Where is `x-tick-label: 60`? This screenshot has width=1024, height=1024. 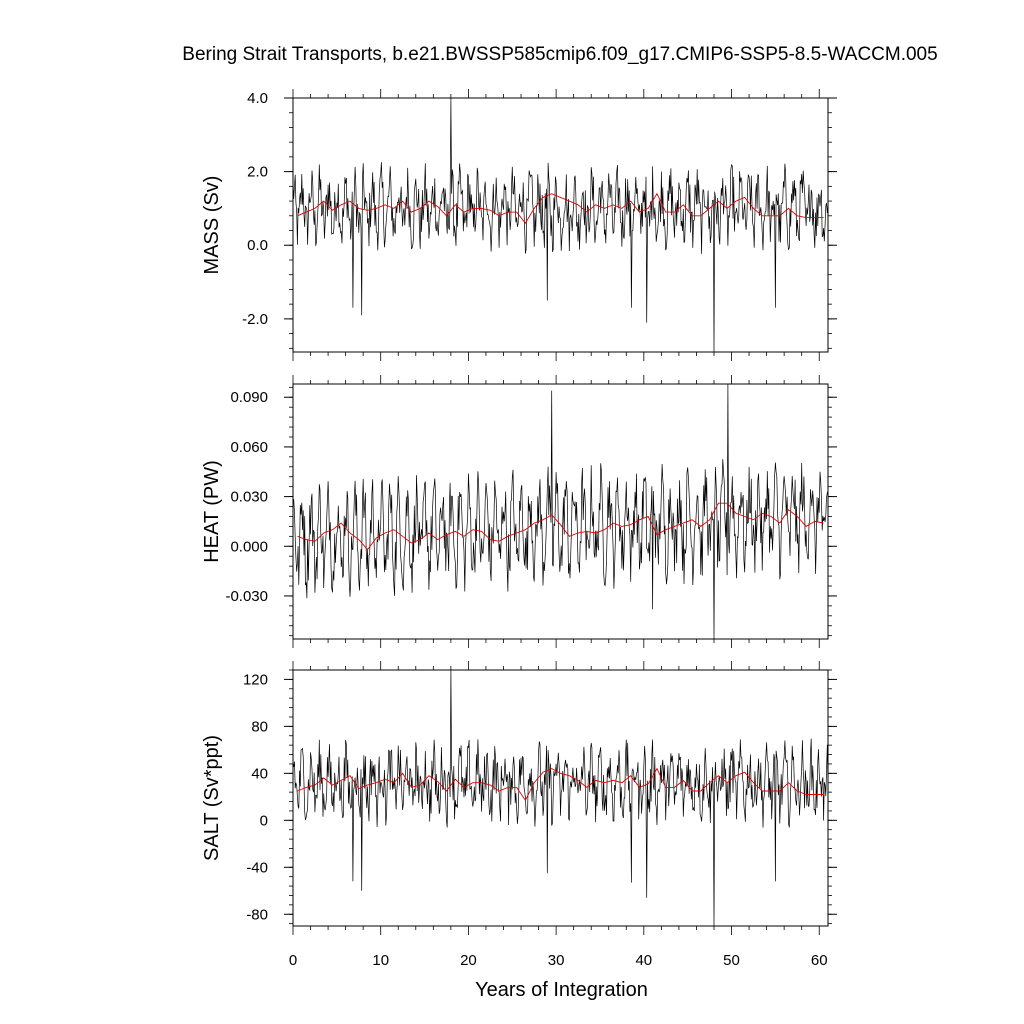
x-tick-label: 60 is located at coordinates (819, 960).